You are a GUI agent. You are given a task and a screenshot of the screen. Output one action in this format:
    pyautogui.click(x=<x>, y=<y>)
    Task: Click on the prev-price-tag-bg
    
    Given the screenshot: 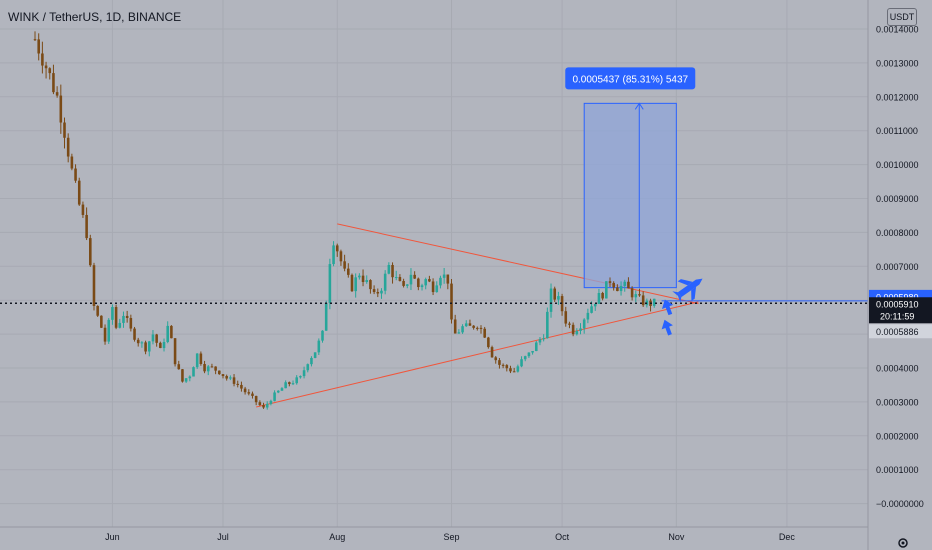 What is the action you would take?
    pyautogui.click(x=900, y=331)
    